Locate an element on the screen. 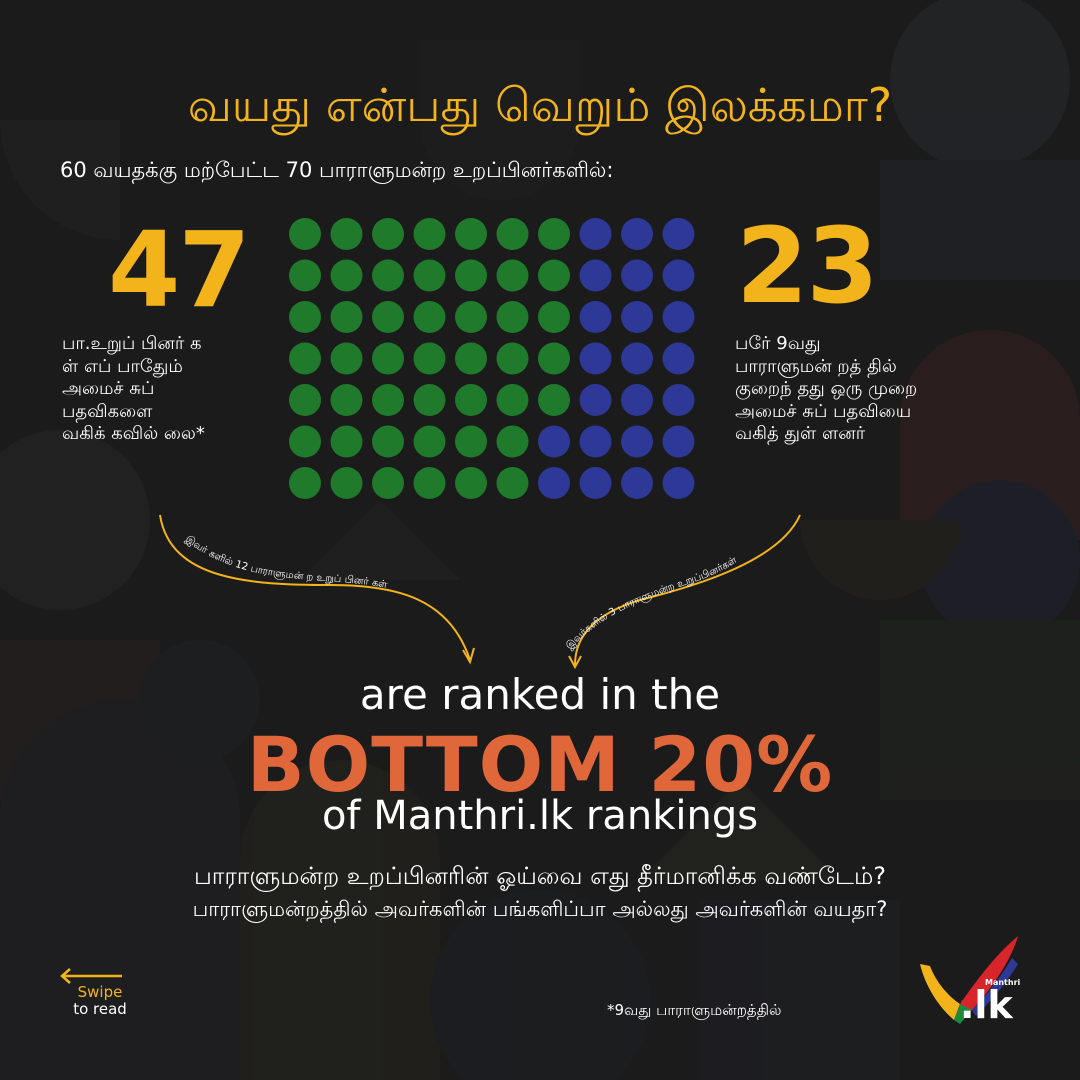 This screenshot has height=1080, width=1080. right-arrow-curve is located at coordinates (687, 590).